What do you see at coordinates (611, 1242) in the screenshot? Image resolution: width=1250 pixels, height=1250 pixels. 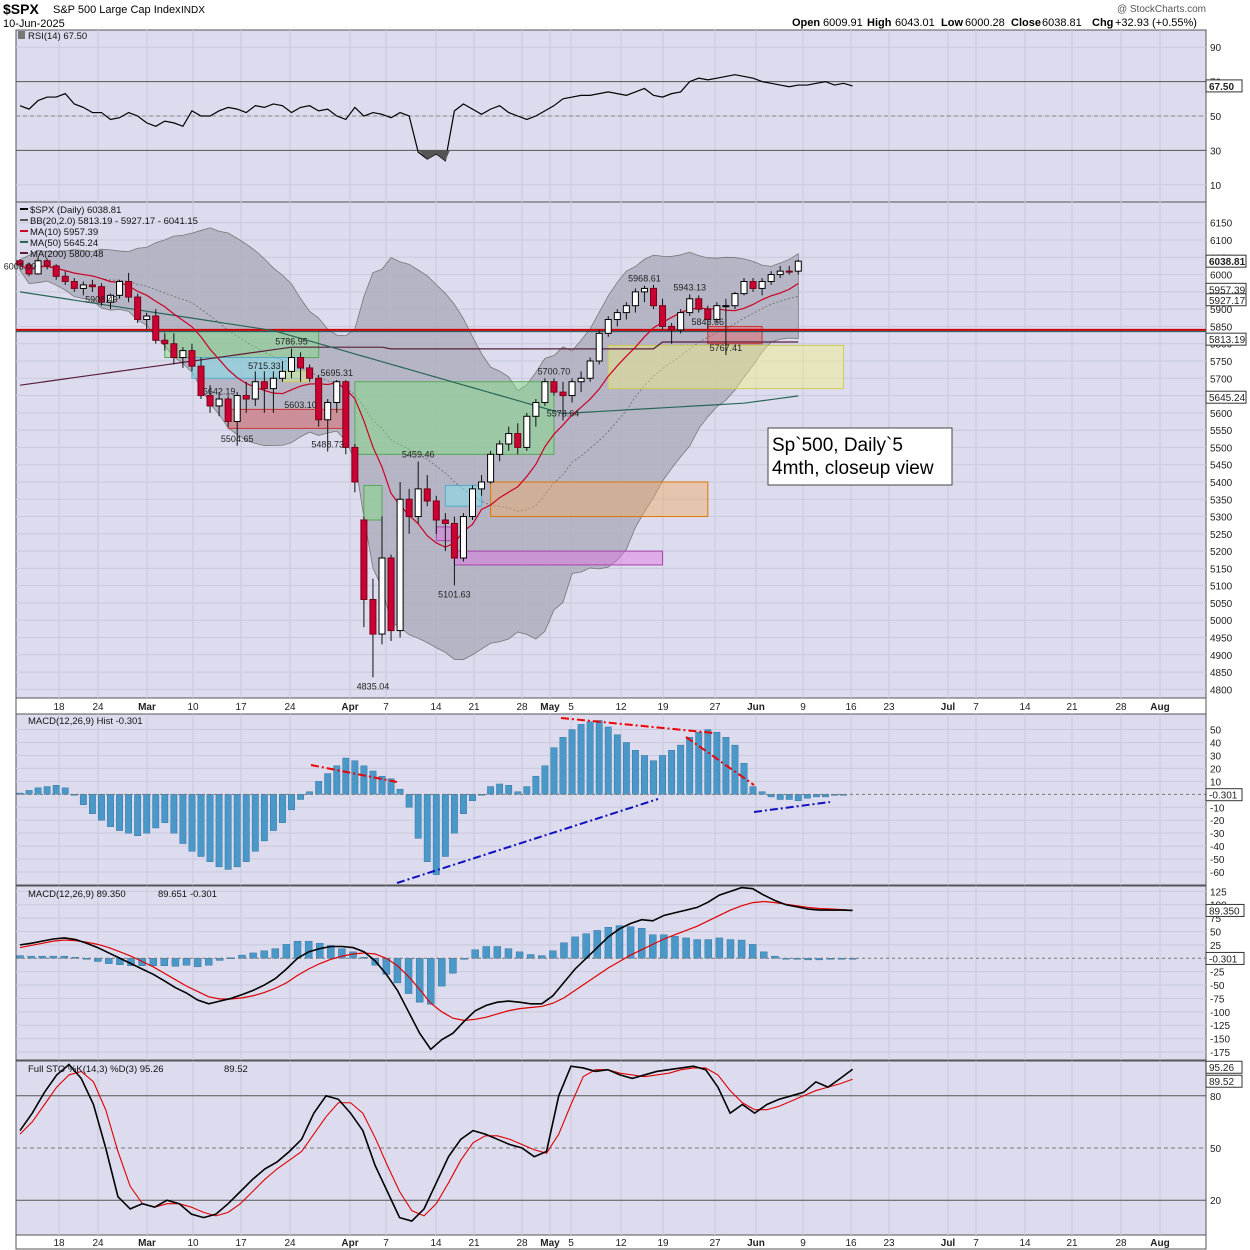 I see `x-axis-band-bottom` at bounding box center [611, 1242].